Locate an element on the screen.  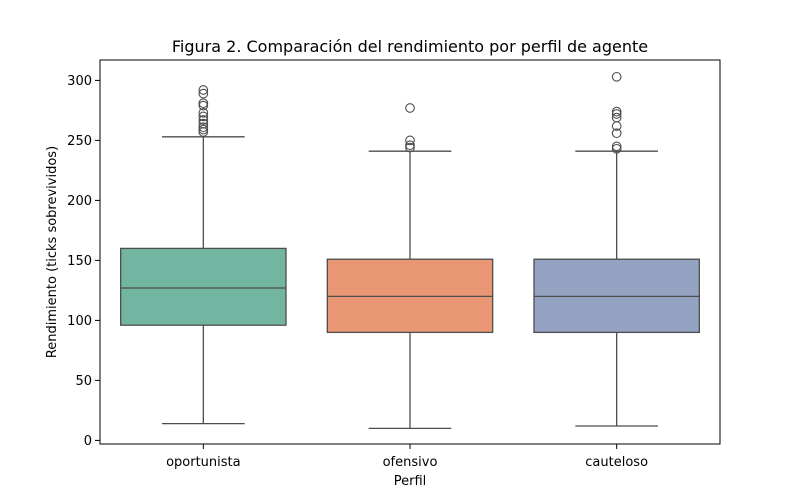
y-axis-label: Rendimiento (ticks sobrevividos) is located at coordinates (52, 252).